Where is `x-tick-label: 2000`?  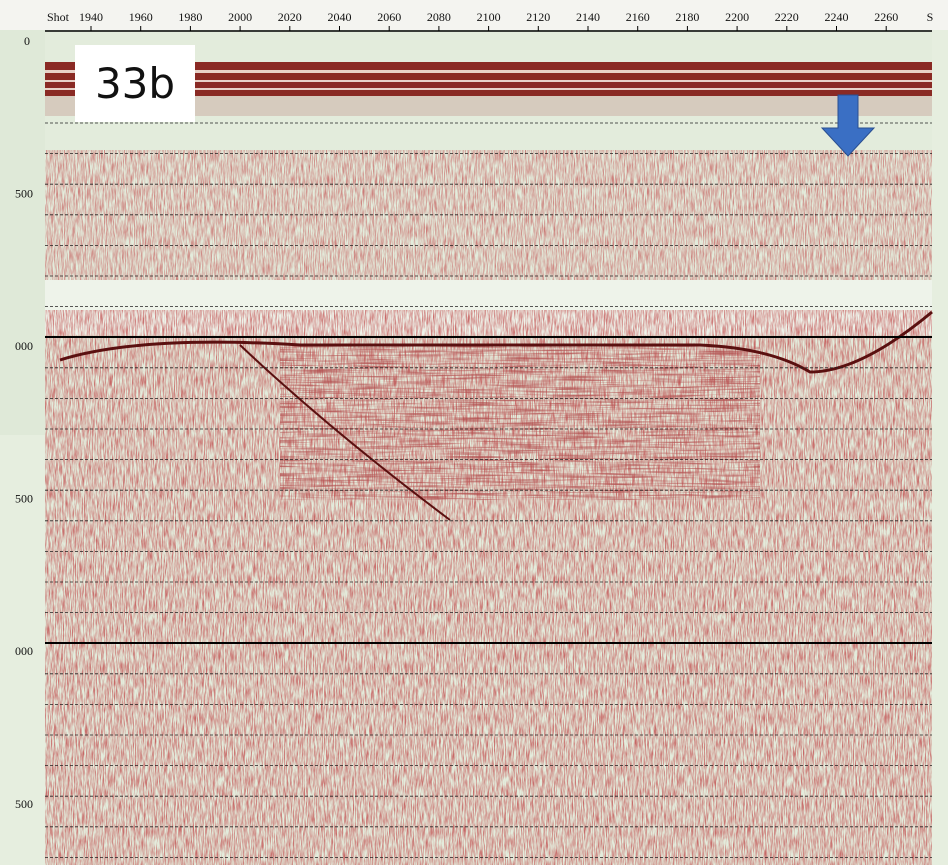
x-tick-label: 2000 is located at coordinates (240, 17).